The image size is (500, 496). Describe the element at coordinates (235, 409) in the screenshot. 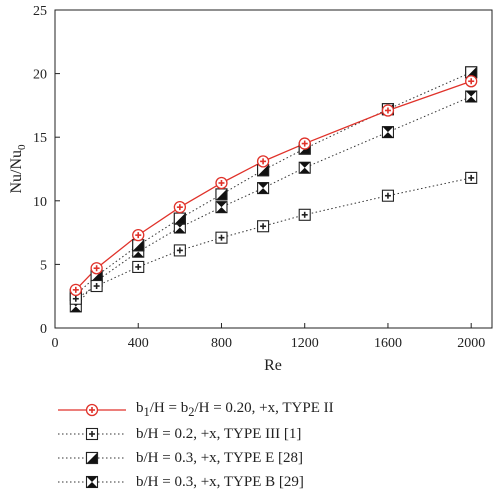

I see `legend-label-type-ii: b1/H = b2/H = 0.20, +x, TYPE II` at that location.